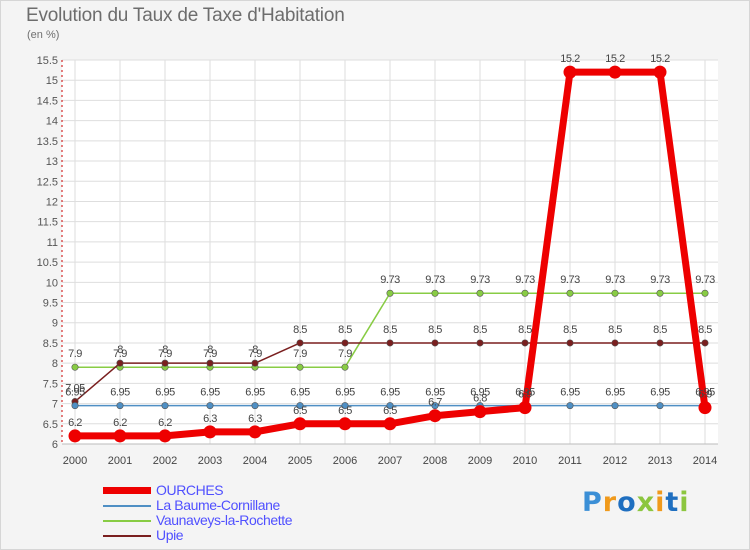 This screenshot has height=550, width=750. I want to click on y-tick-label: 6, so click(55, 445).